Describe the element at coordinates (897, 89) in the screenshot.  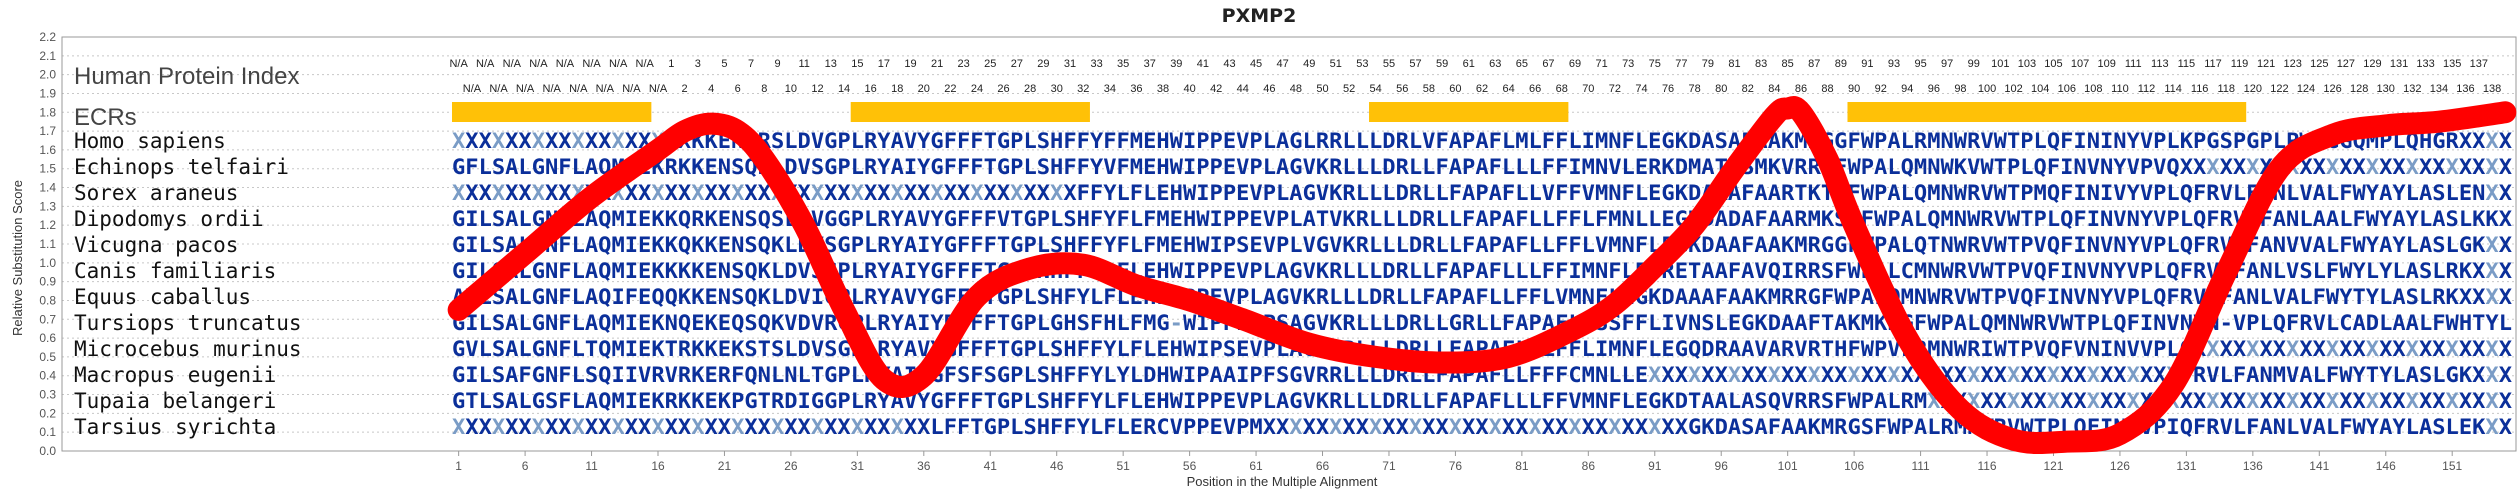
I see `index-label-bottom: 18` at that location.